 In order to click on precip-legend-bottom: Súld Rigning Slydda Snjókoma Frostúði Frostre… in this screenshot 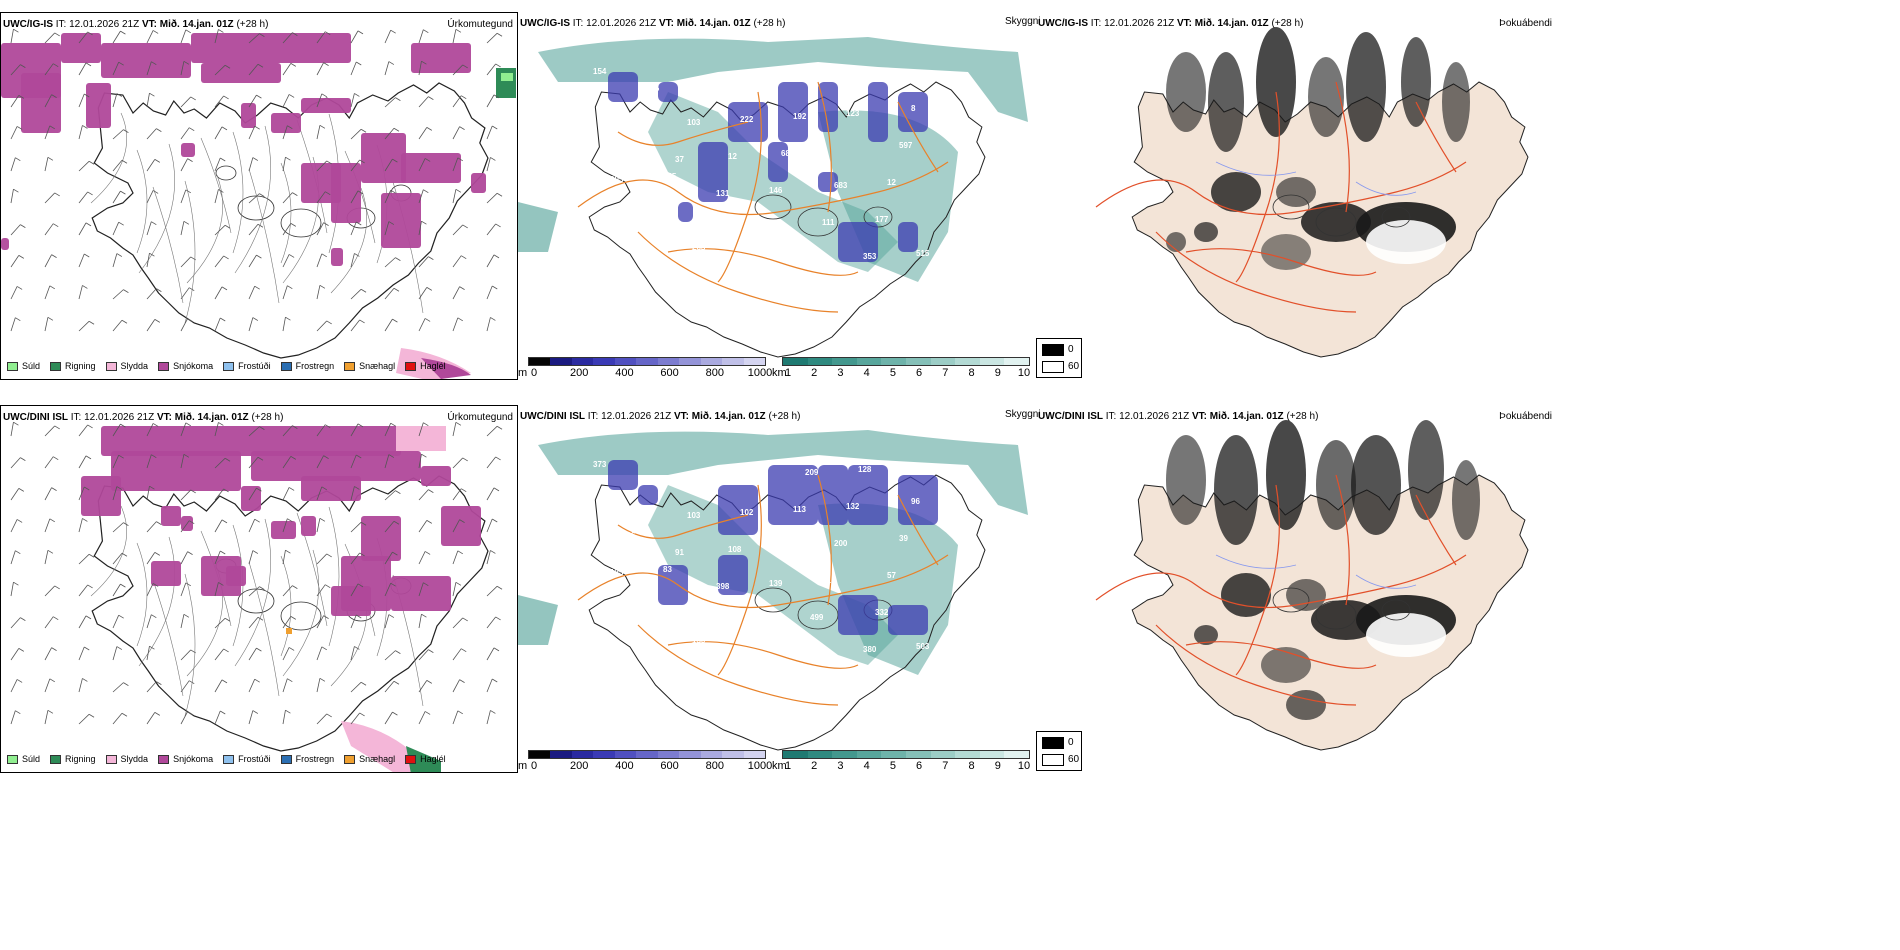, I will do `click(226, 759)`.